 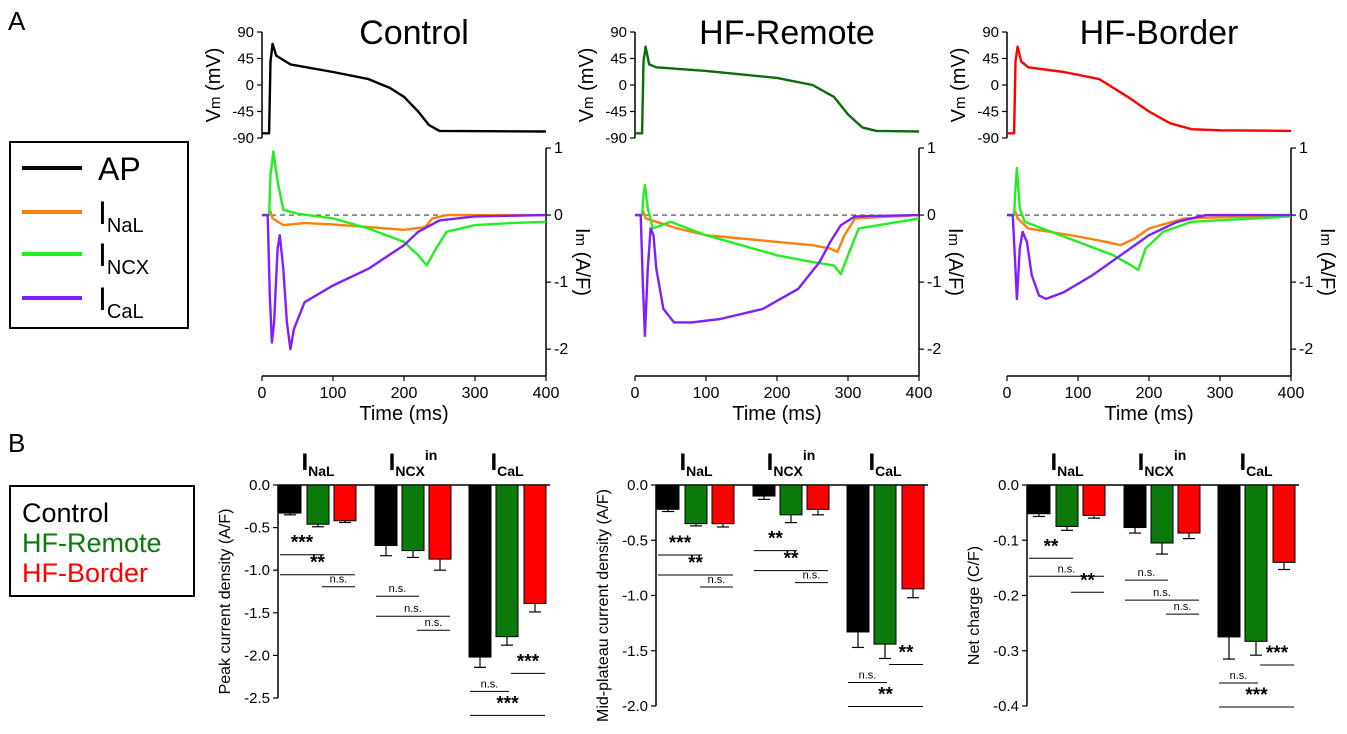 What do you see at coordinates (257, 655) in the screenshot?
I see `bar-y-tick-label: -2.0` at bounding box center [257, 655].